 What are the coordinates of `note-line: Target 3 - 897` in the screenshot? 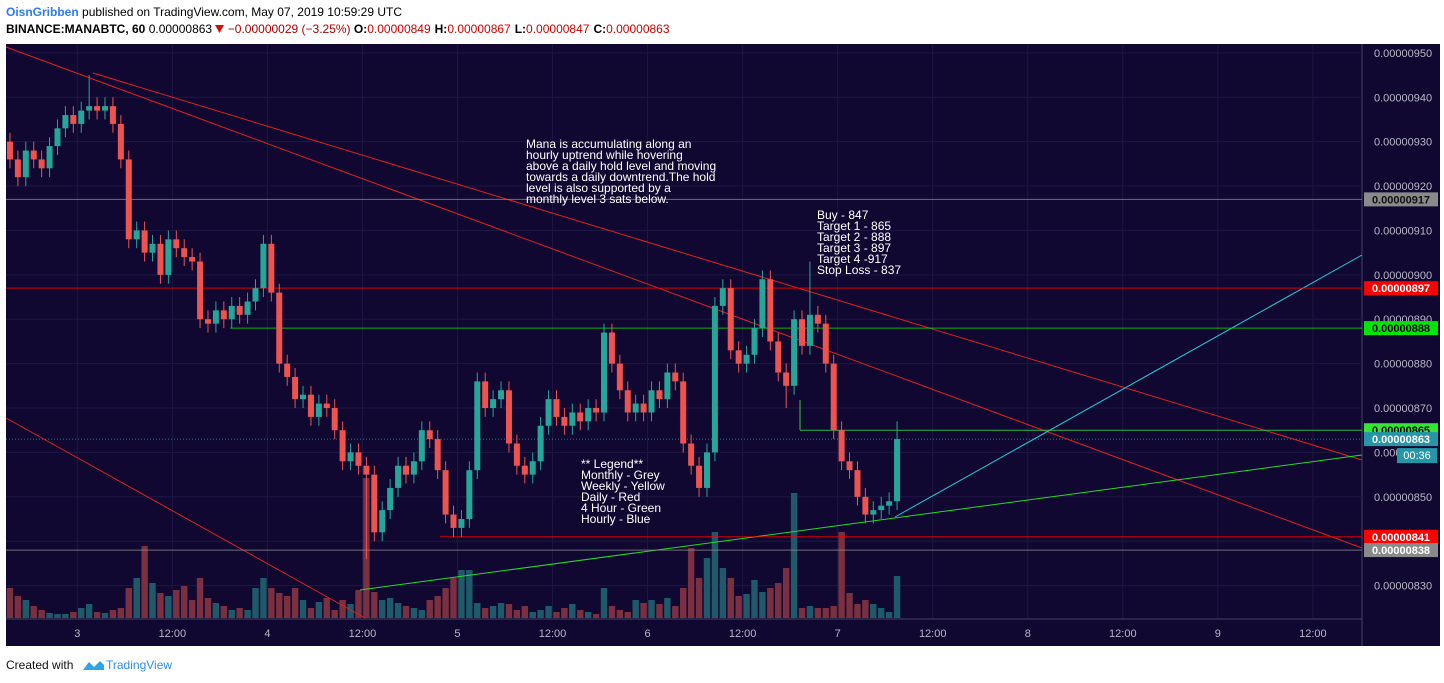 It's located at (854, 248).